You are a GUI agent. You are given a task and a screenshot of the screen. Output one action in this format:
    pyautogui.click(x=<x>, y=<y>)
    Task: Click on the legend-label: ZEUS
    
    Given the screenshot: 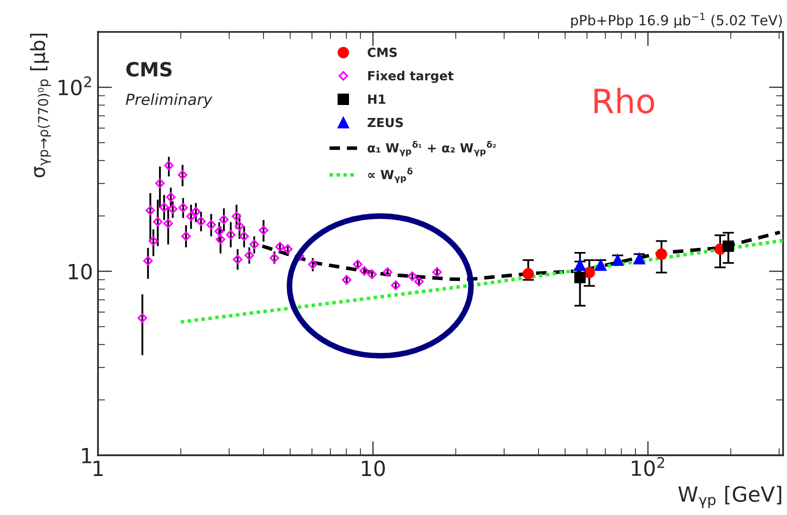 What is the action you would take?
    pyautogui.click(x=385, y=123)
    